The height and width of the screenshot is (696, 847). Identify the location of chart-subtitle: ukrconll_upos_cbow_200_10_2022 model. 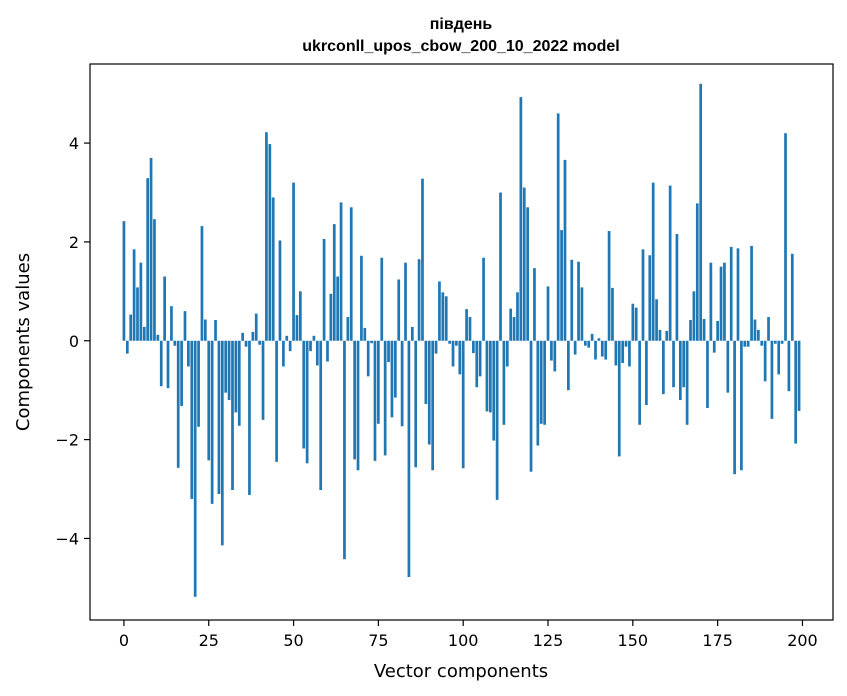
(460, 46).